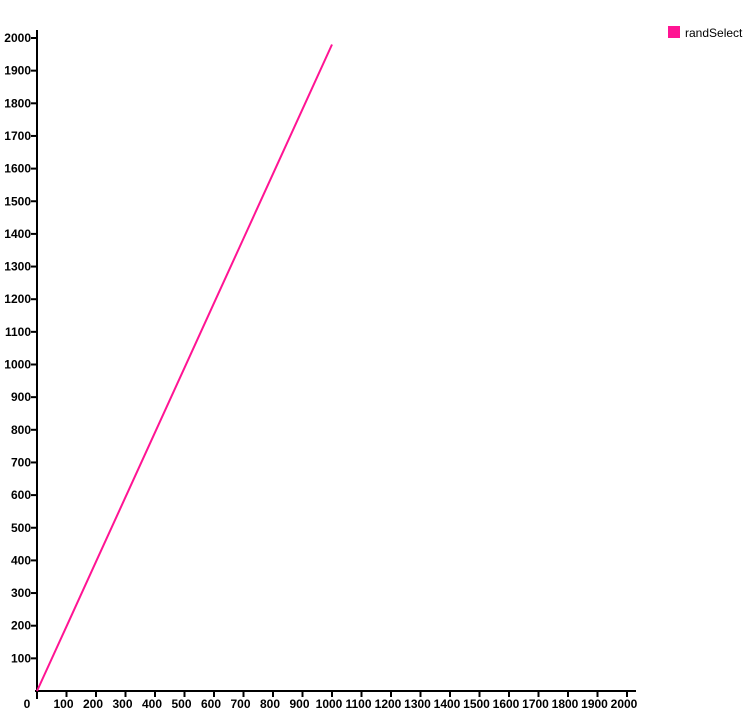 The width and height of the screenshot is (746, 728). Describe the element at coordinates (63, 704) in the screenshot. I see `x-tick-label: 100` at that location.